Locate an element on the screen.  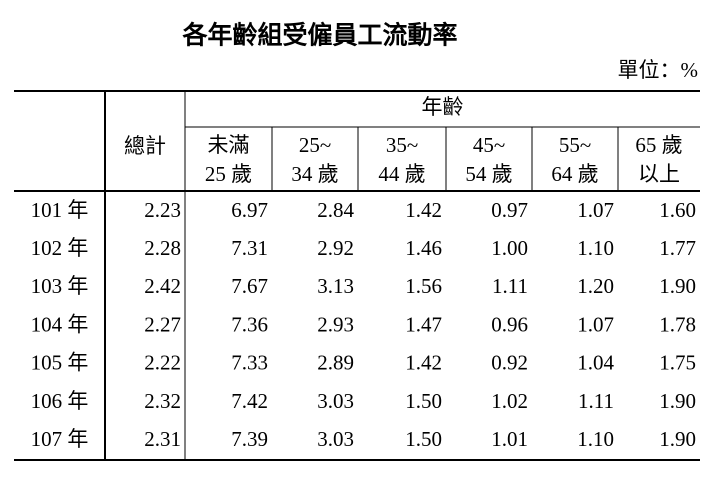
cell-value: 3.13 is located at coordinates (335, 286).